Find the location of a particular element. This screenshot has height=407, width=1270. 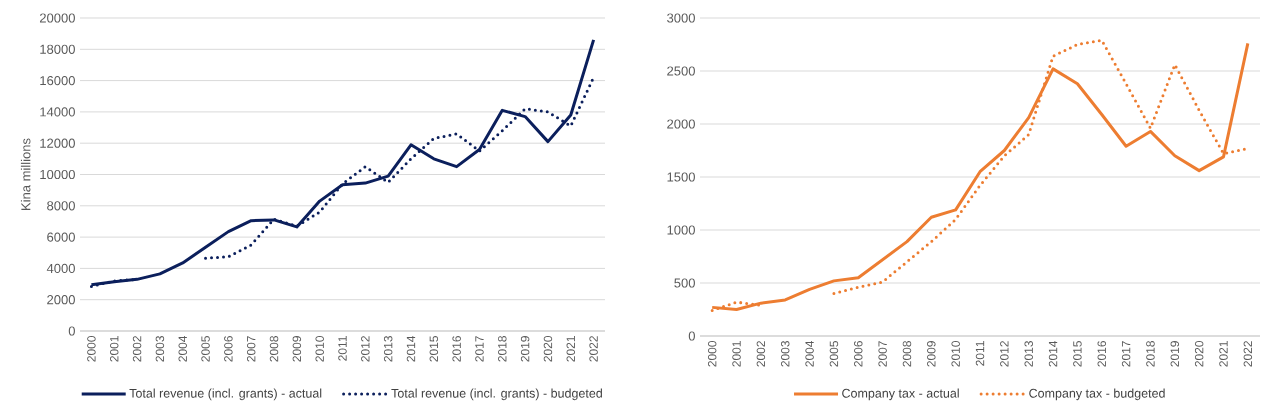

legend-label: Company tax - budgeted is located at coordinates (1097, 394).